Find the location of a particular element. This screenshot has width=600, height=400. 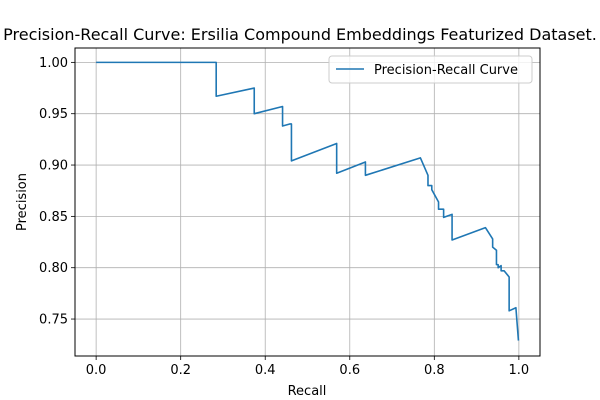

x-axis-label: Recall is located at coordinates (307, 391).